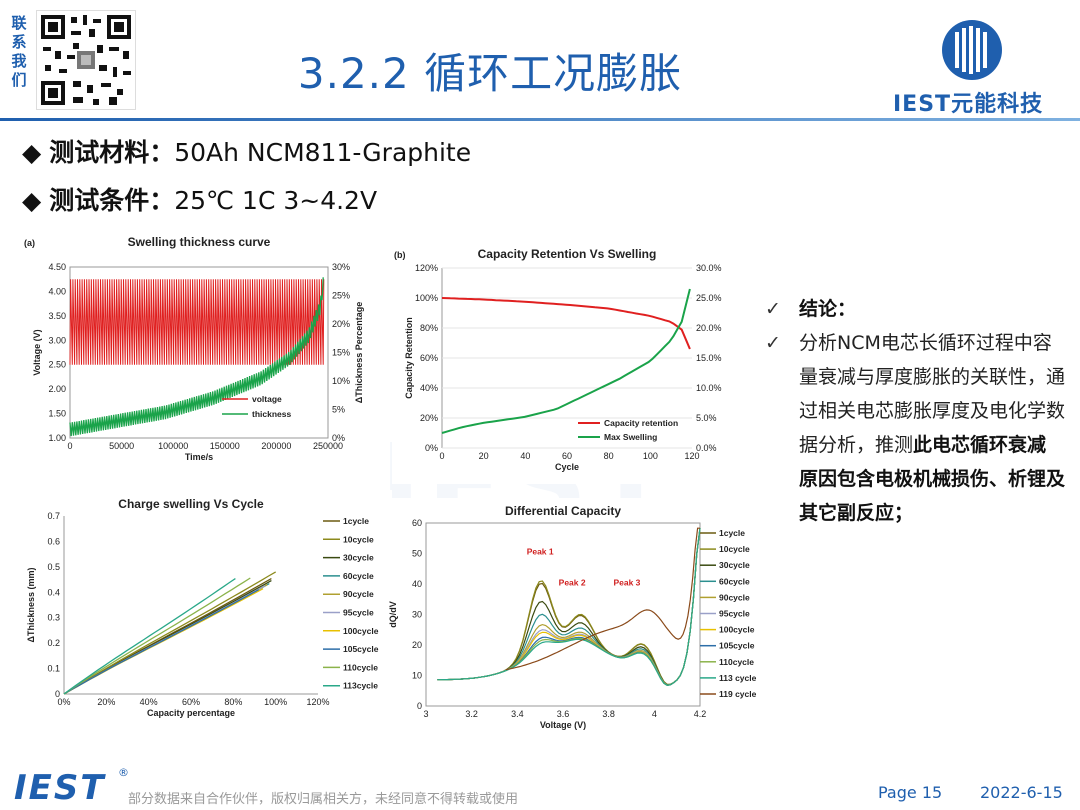  Describe the element at coordinates (57, 438) in the screenshot. I see `y-tick-label: 1.00` at that location.